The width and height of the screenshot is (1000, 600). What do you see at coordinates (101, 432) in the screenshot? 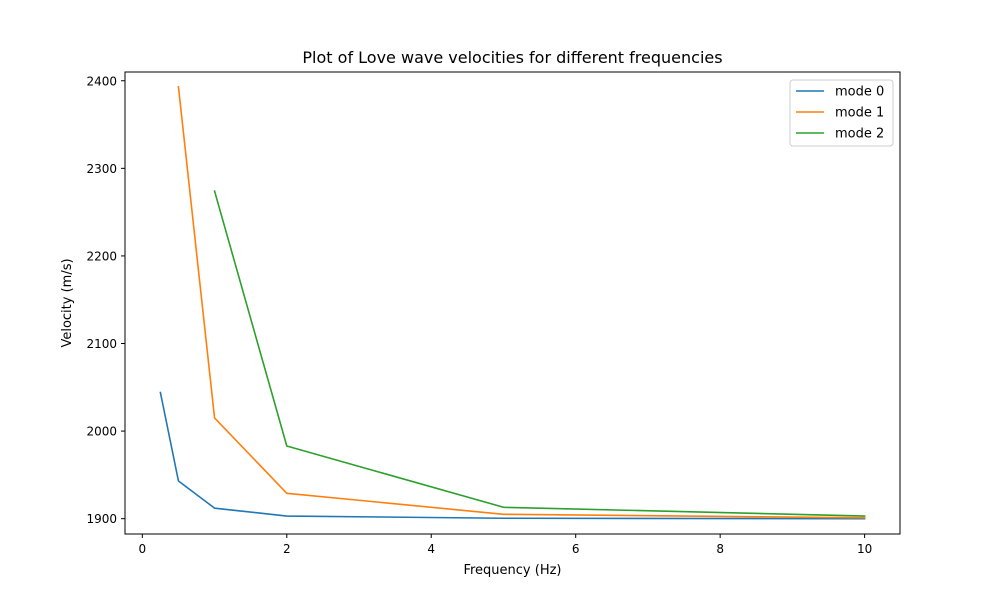
I see `y-tick-label: 2000` at bounding box center [101, 432].